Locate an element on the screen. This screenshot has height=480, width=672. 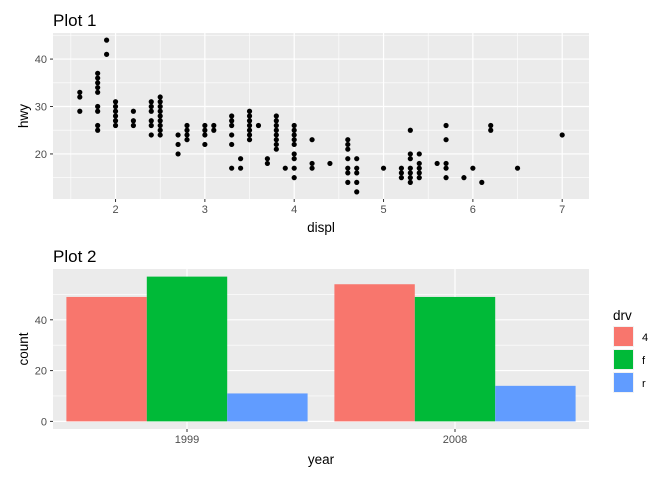
y-tick-label: 40 is located at coordinates (41, 321).